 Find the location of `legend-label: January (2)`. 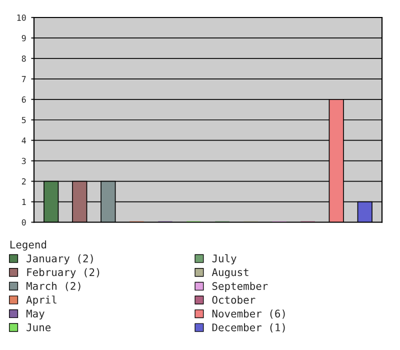

legend-label: January (2) is located at coordinates (59, 259).